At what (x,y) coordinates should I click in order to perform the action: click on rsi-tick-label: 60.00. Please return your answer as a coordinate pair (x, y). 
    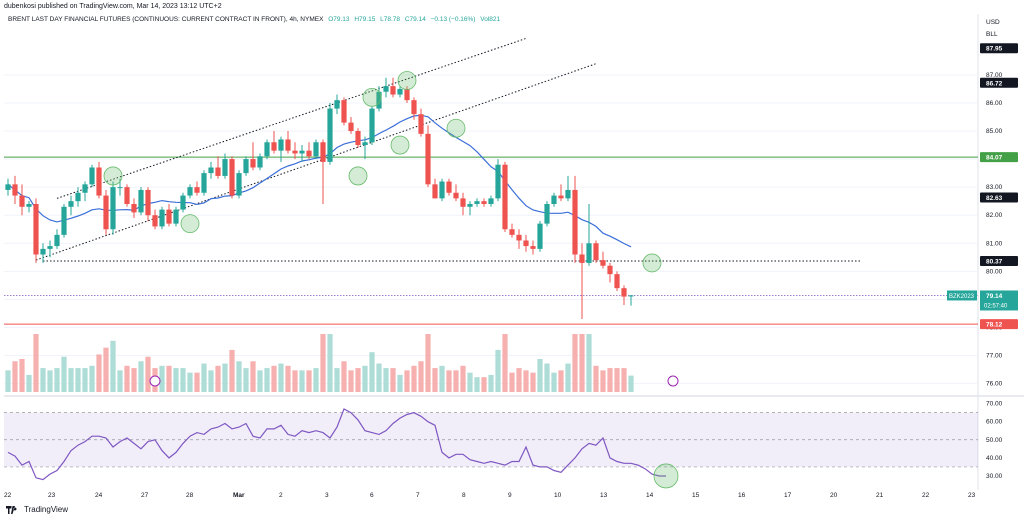
    Looking at the image, I should click on (994, 422).